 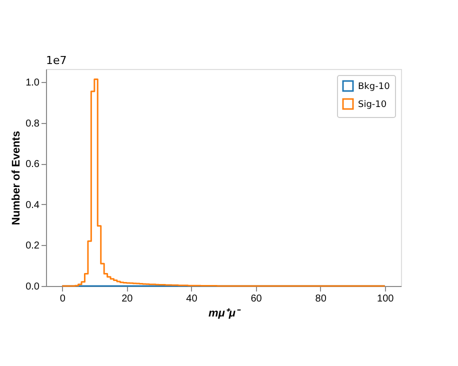 I want to click on legend-label: Sig-10, so click(x=372, y=105).